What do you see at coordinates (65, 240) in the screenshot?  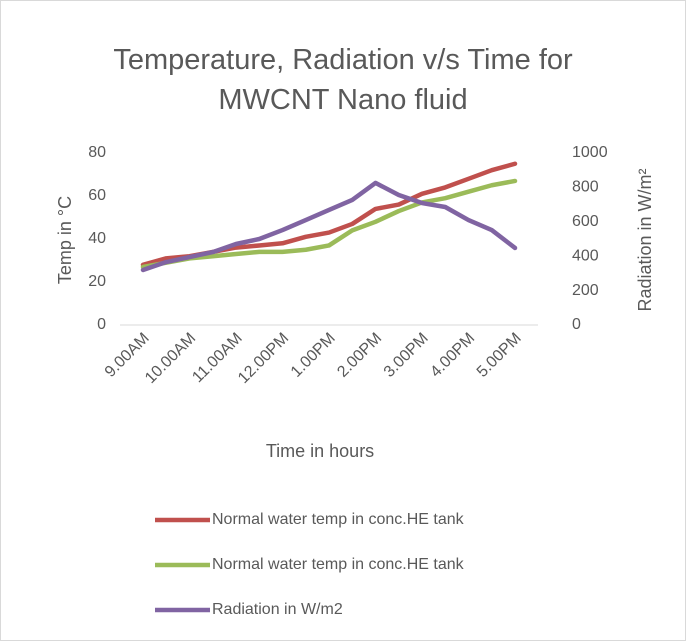 I see `y-axis-label: Temp in °C` at bounding box center [65, 240].